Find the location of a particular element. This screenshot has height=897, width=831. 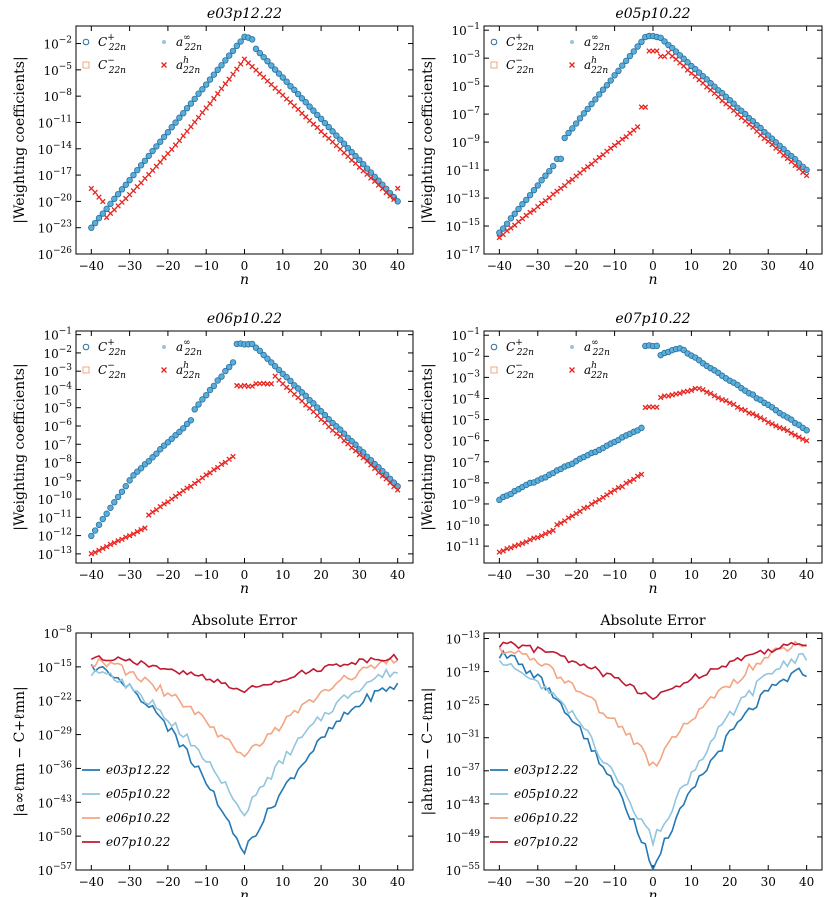

x-tick-label: −20 is located at coordinates (576, 266).